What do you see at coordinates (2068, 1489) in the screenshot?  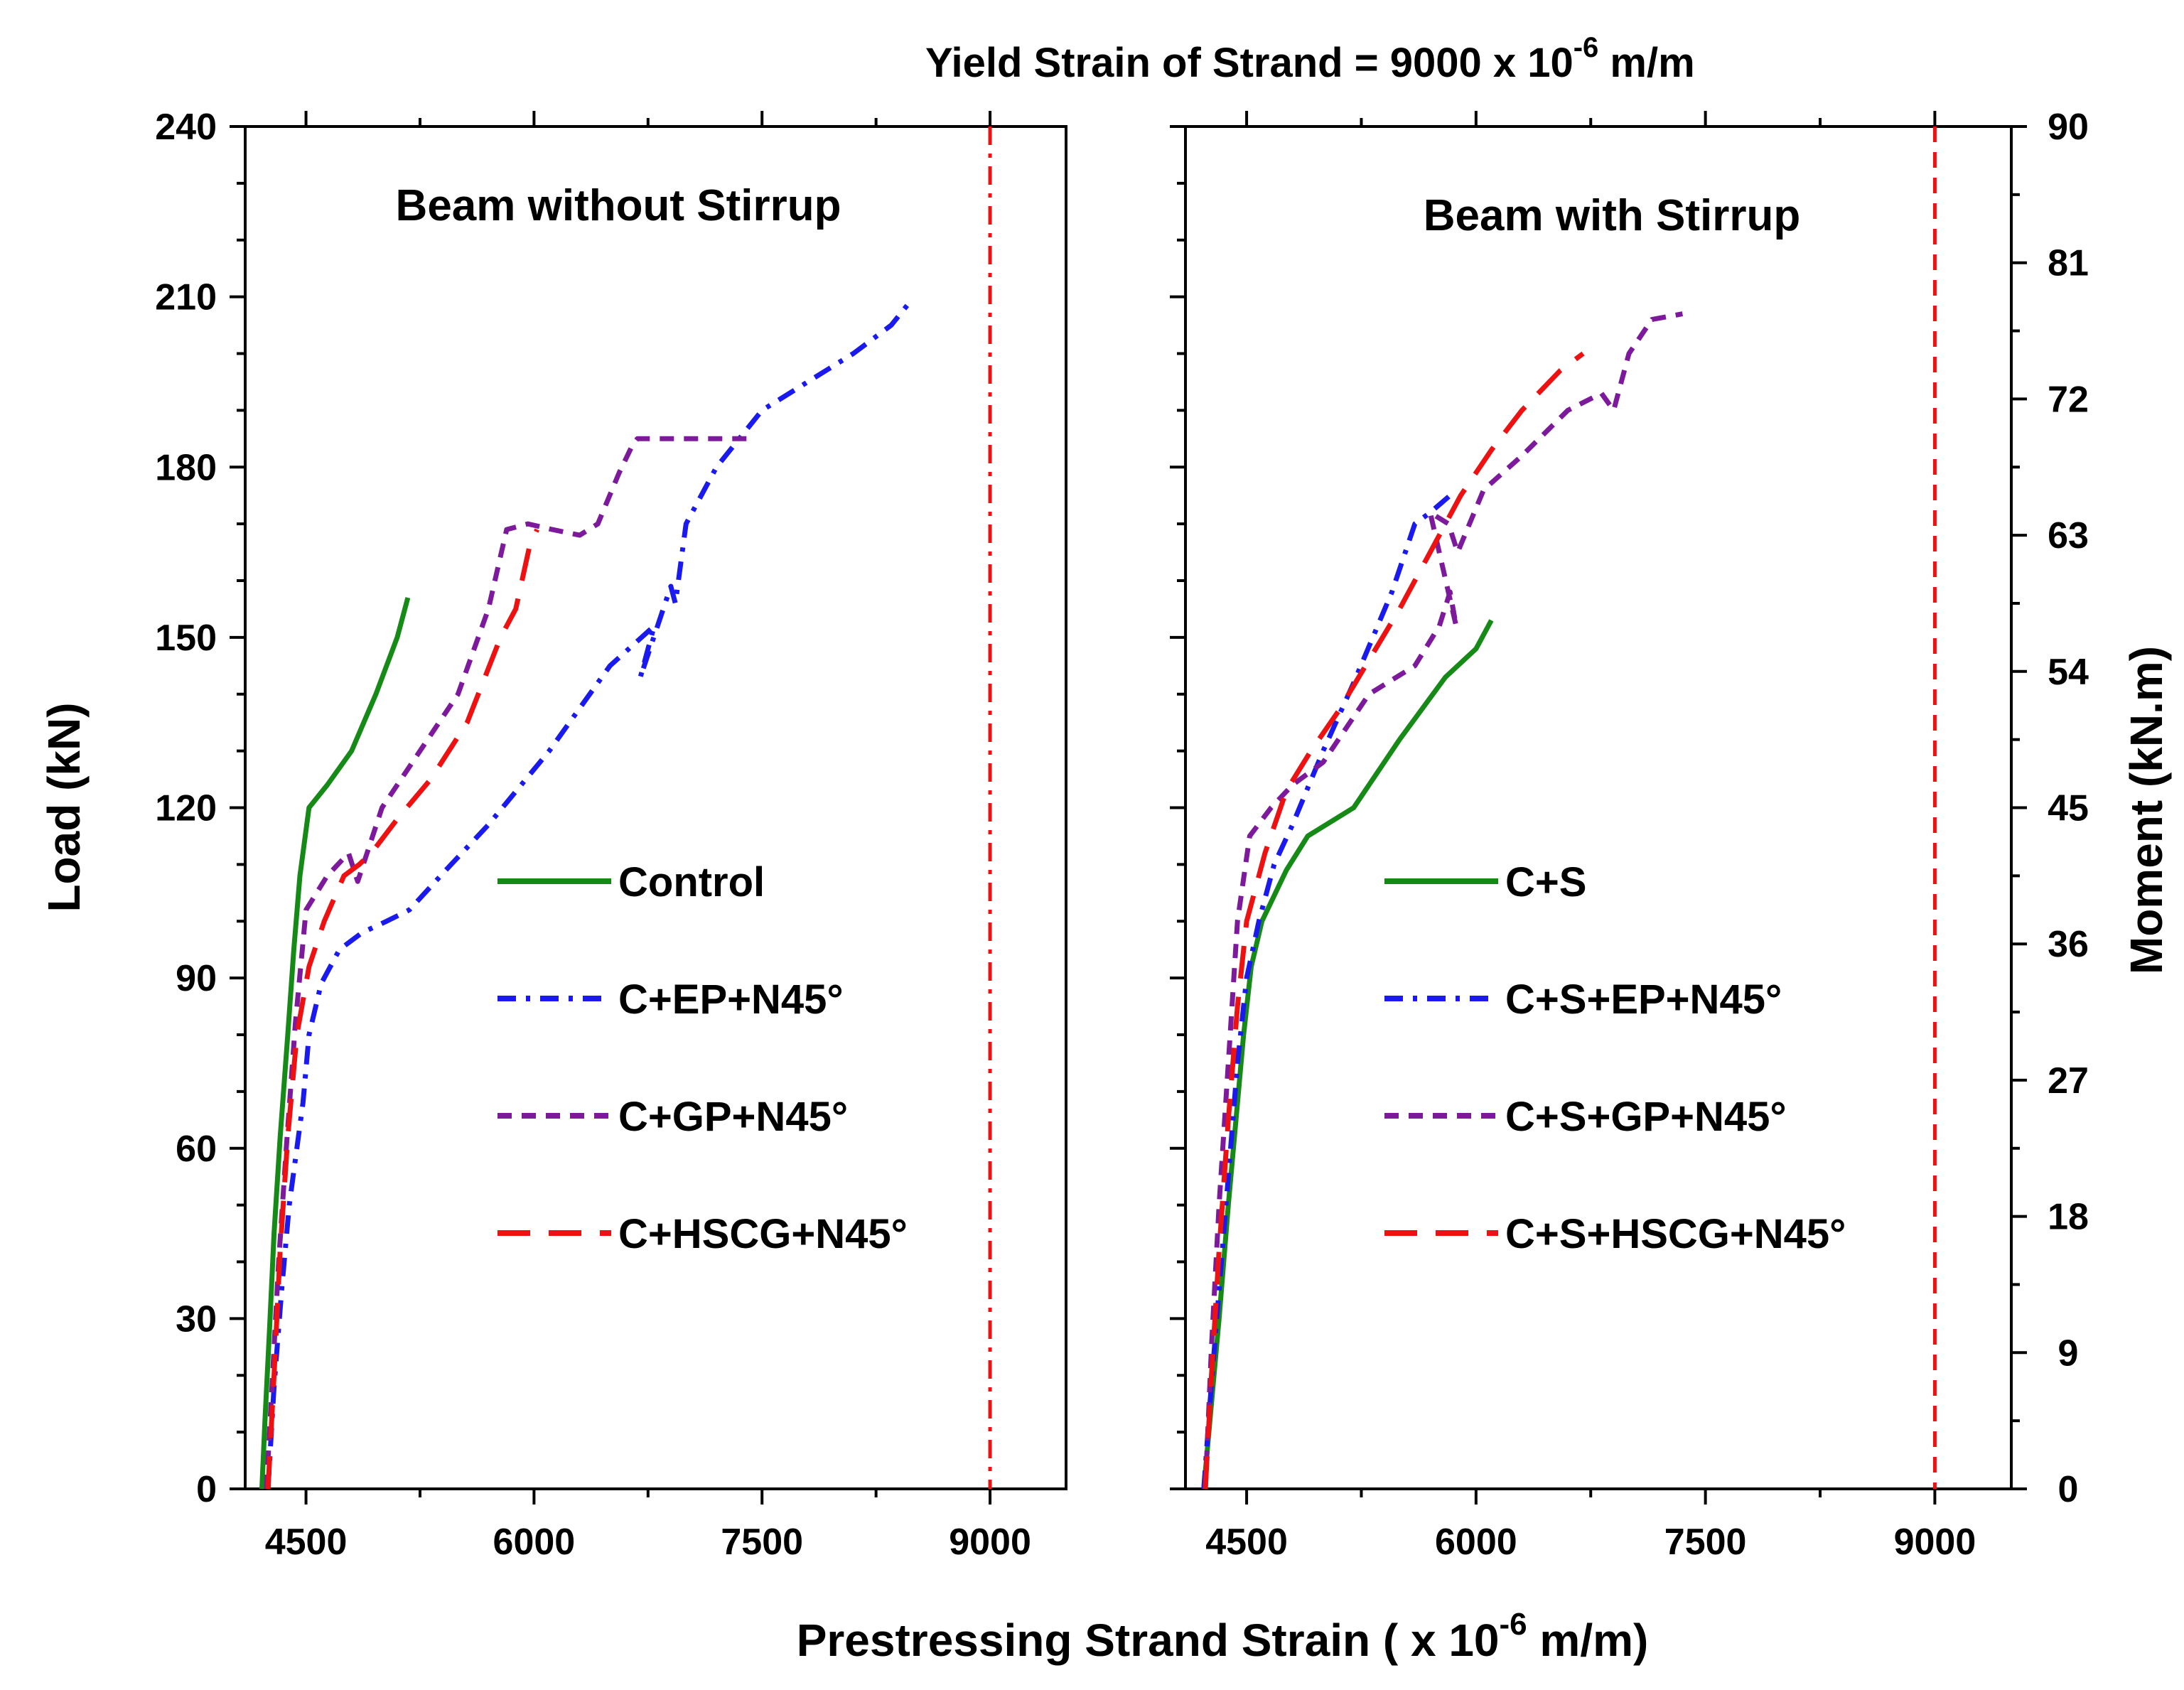 I see `moment-tick-label: 0` at bounding box center [2068, 1489].